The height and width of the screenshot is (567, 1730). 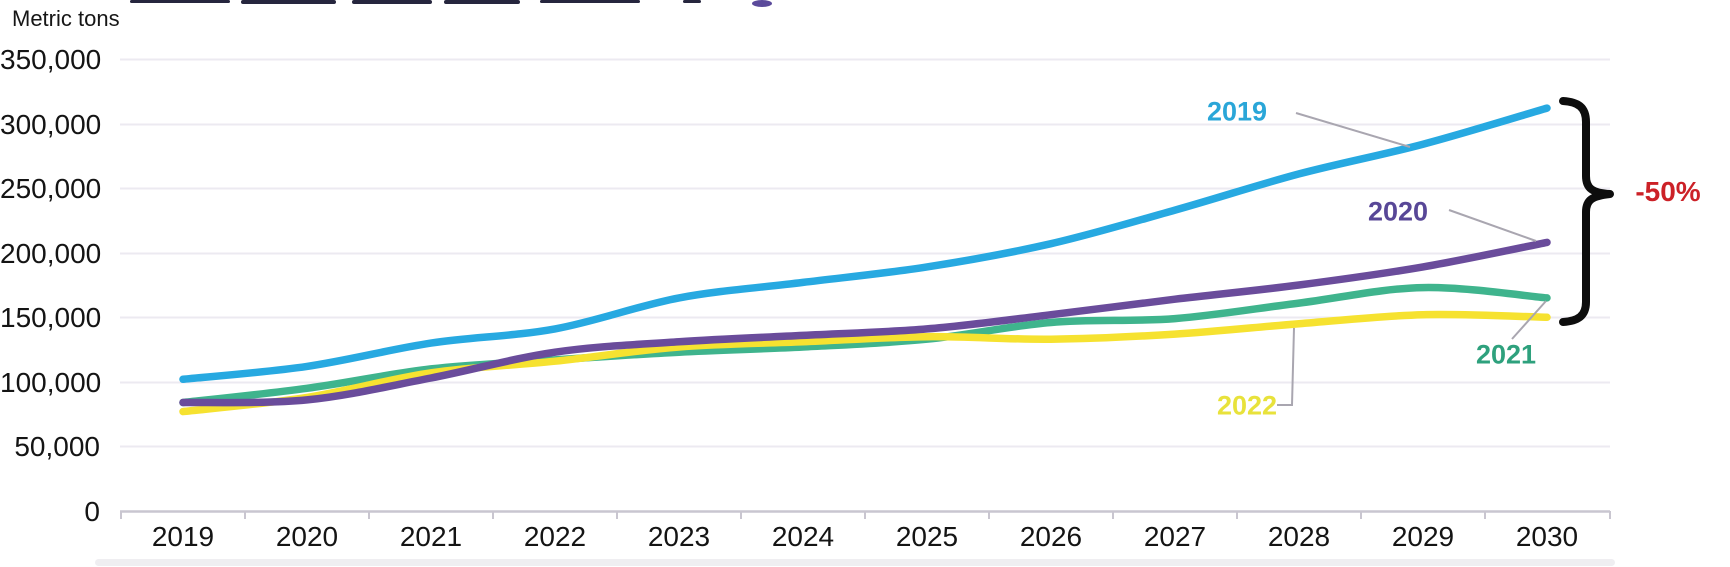 What do you see at coordinates (51, 253) in the screenshot?
I see `y-tick-label: 200,000` at bounding box center [51, 253].